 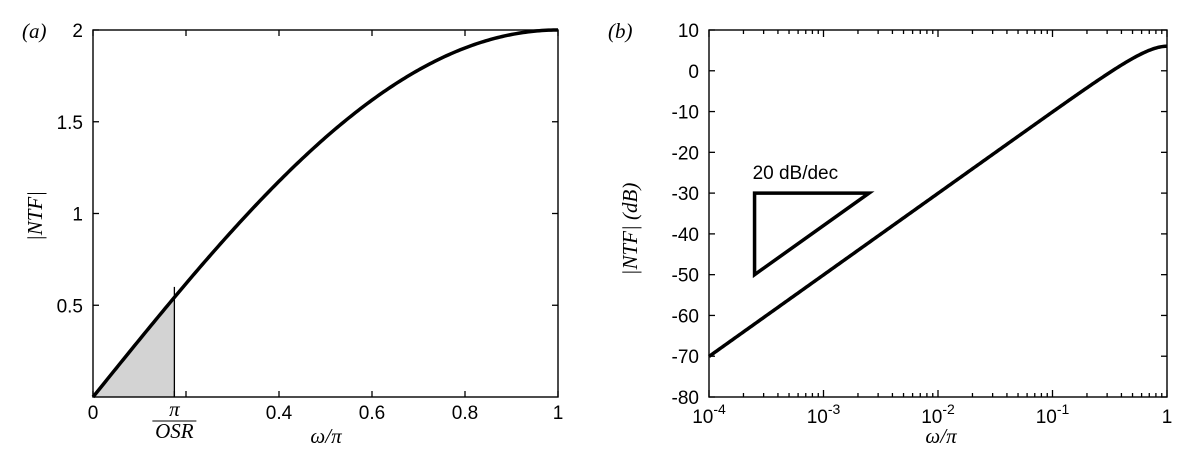 I want to click on x-tick-label: 10⁻⁴, so click(x=709, y=414).